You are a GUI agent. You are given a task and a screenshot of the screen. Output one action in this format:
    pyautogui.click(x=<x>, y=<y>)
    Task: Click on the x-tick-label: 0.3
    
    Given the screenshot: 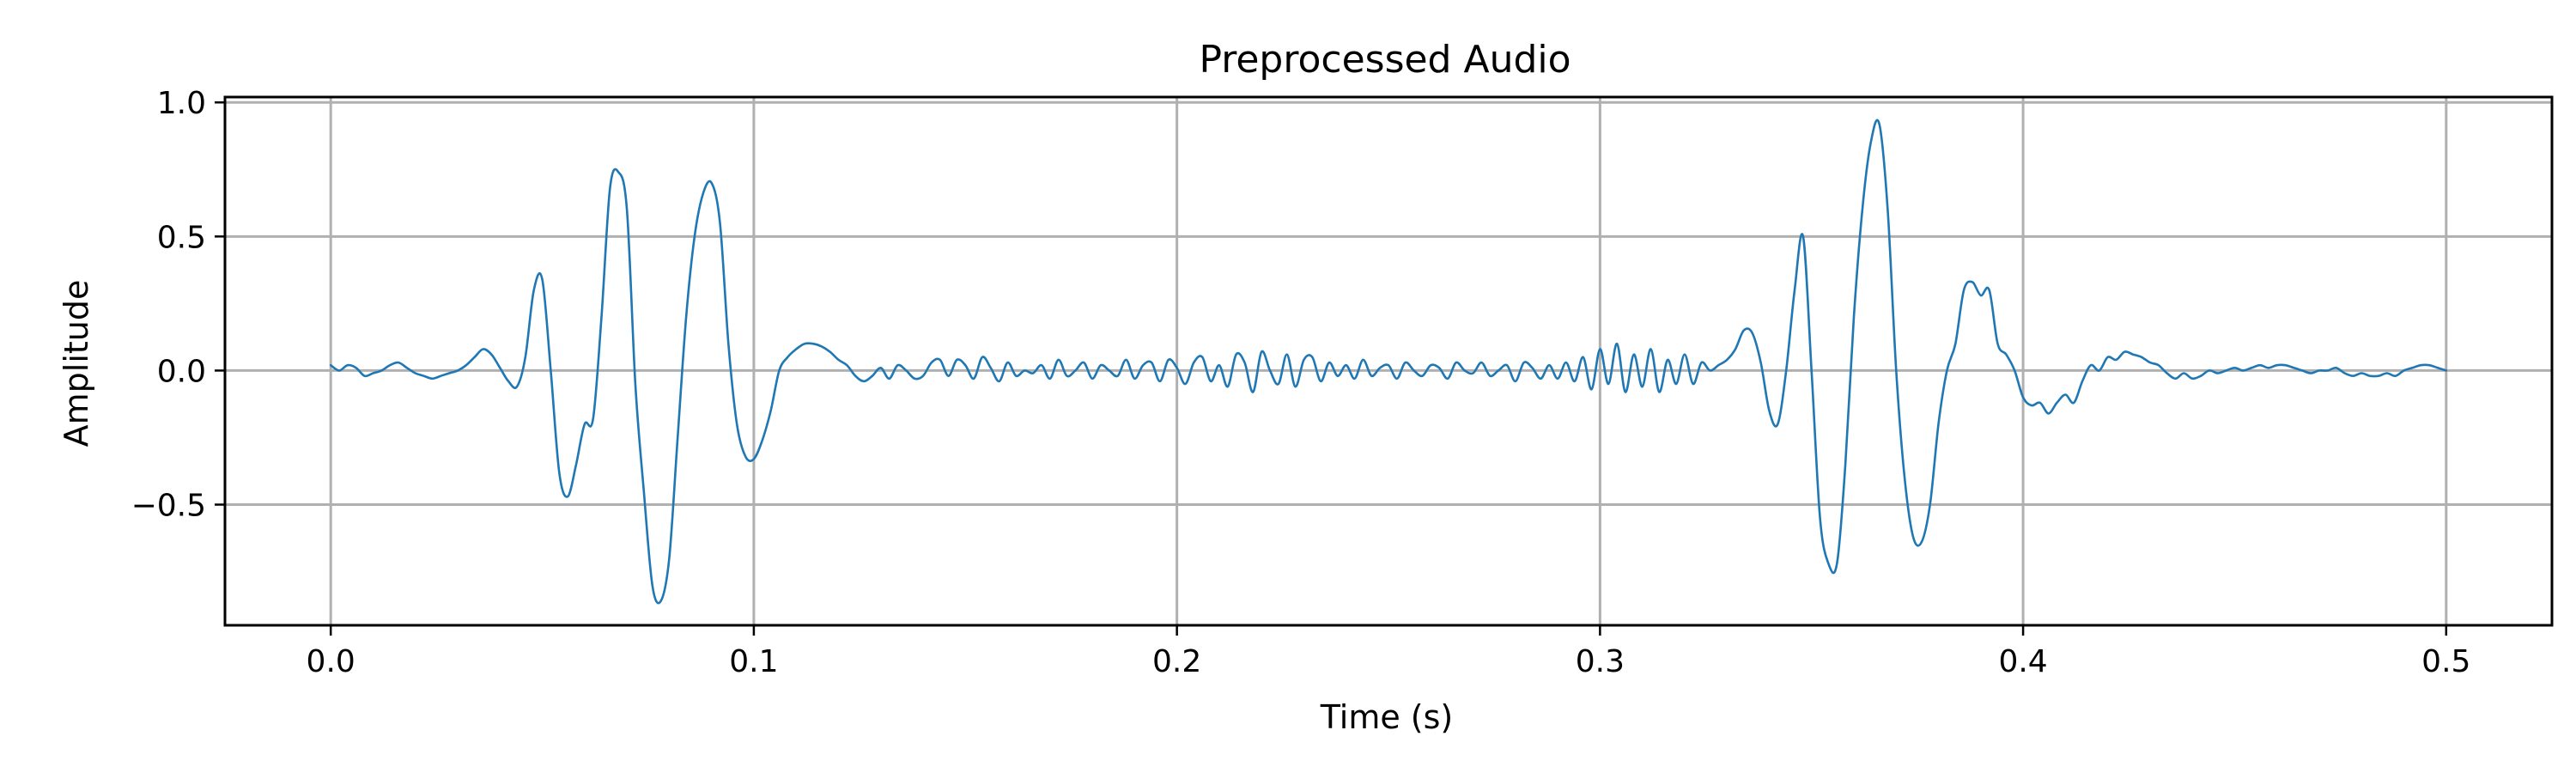 What is the action you would take?
    pyautogui.click(x=1601, y=661)
    